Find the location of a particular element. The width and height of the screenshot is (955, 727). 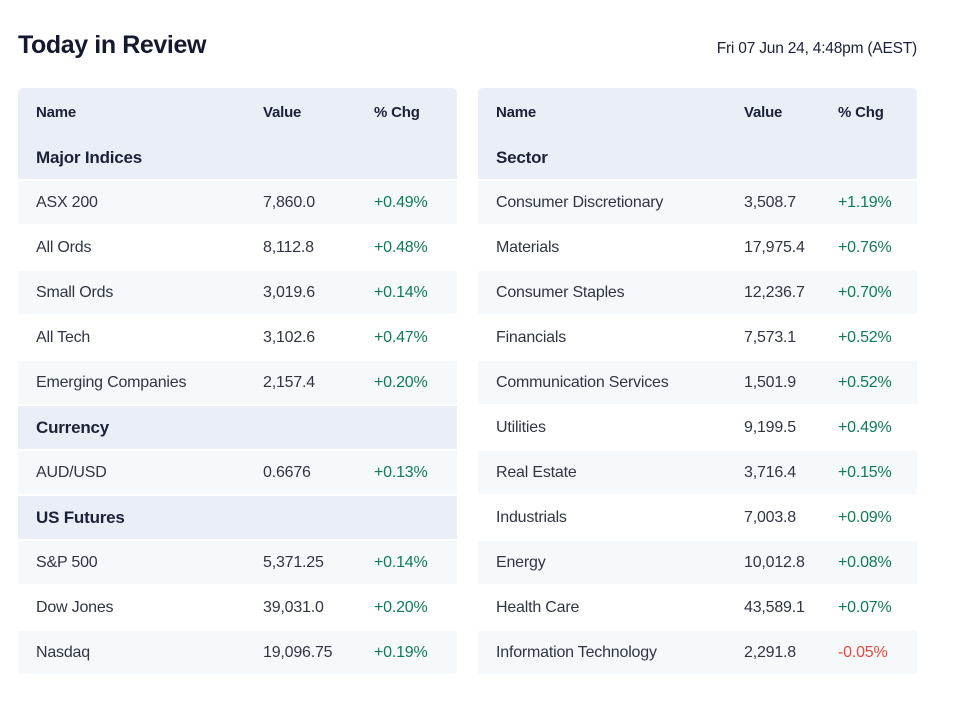

section-header-row: Major Indices is located at coordinates (237, 158).